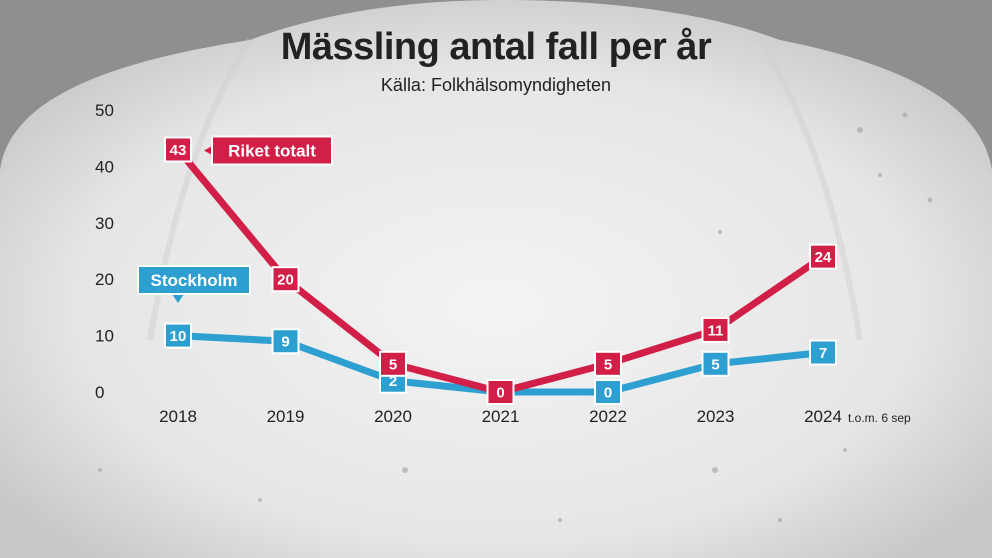  I want to click on x-tick-label: 2023, so click(716, 416).